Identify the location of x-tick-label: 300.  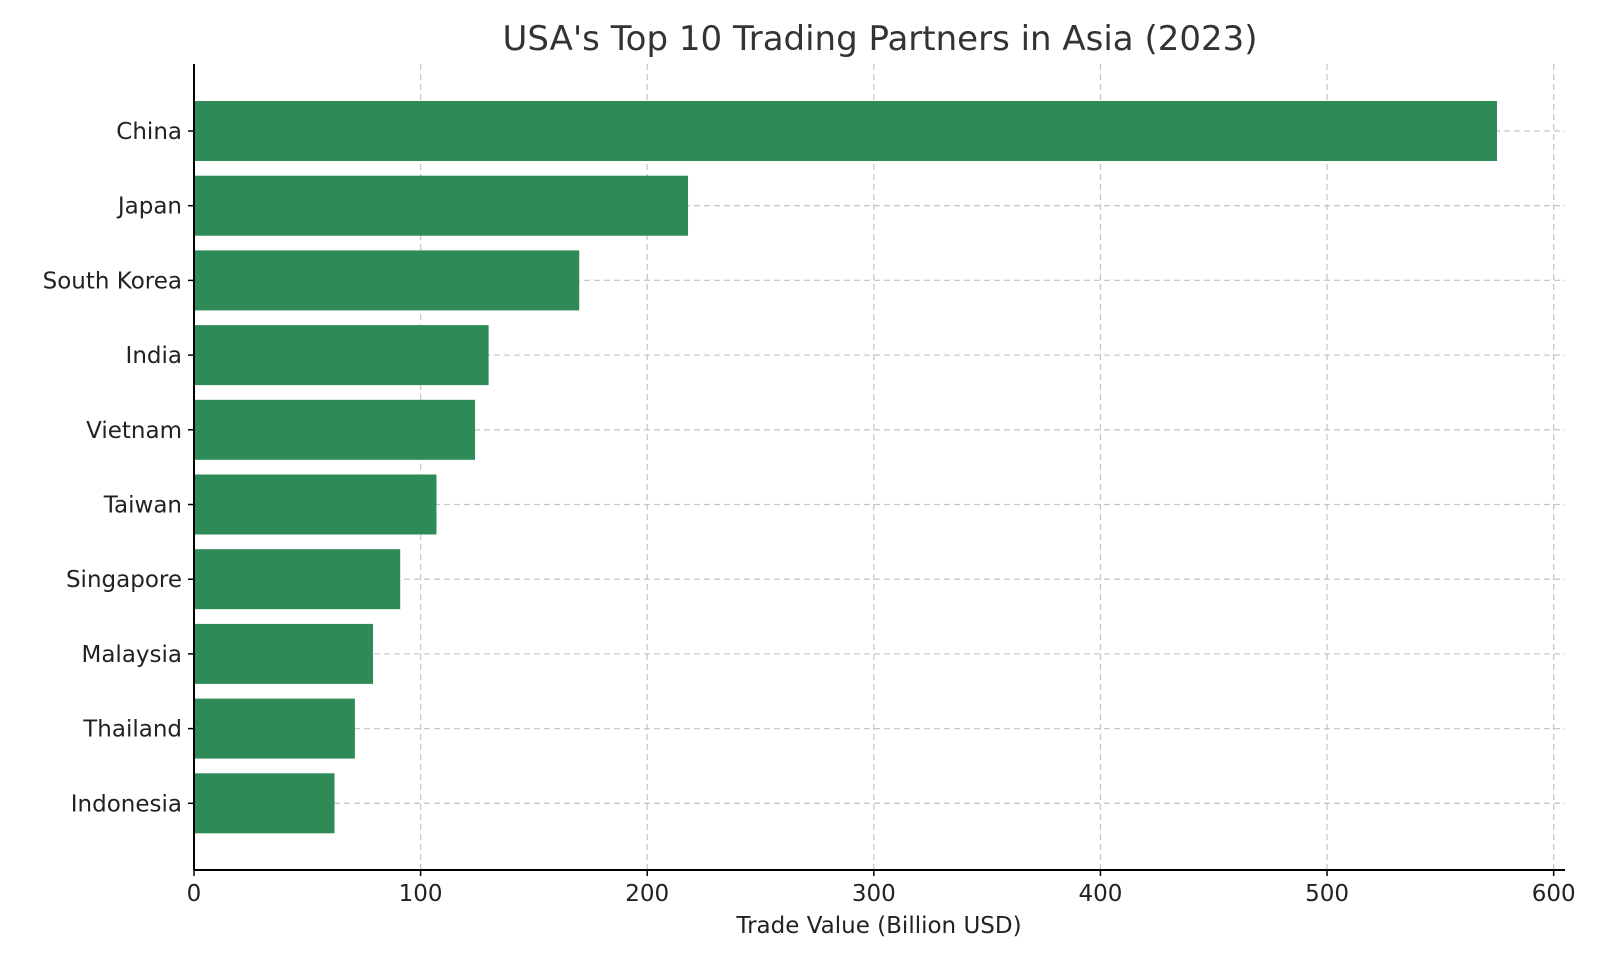
(874, 894).